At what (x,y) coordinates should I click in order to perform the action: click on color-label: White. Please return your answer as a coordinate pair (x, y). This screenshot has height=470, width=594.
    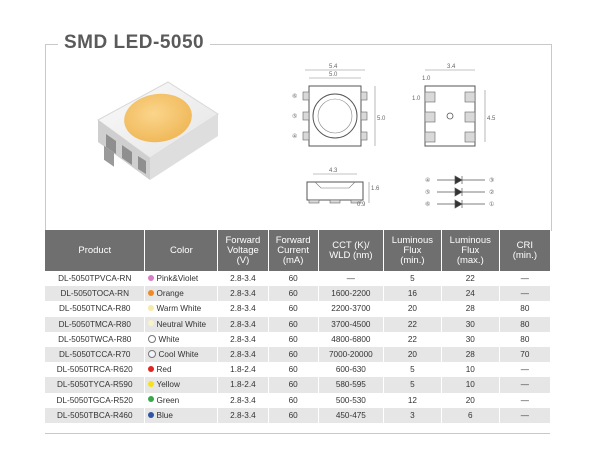
    Looking at the image, I should click on (169, 339).